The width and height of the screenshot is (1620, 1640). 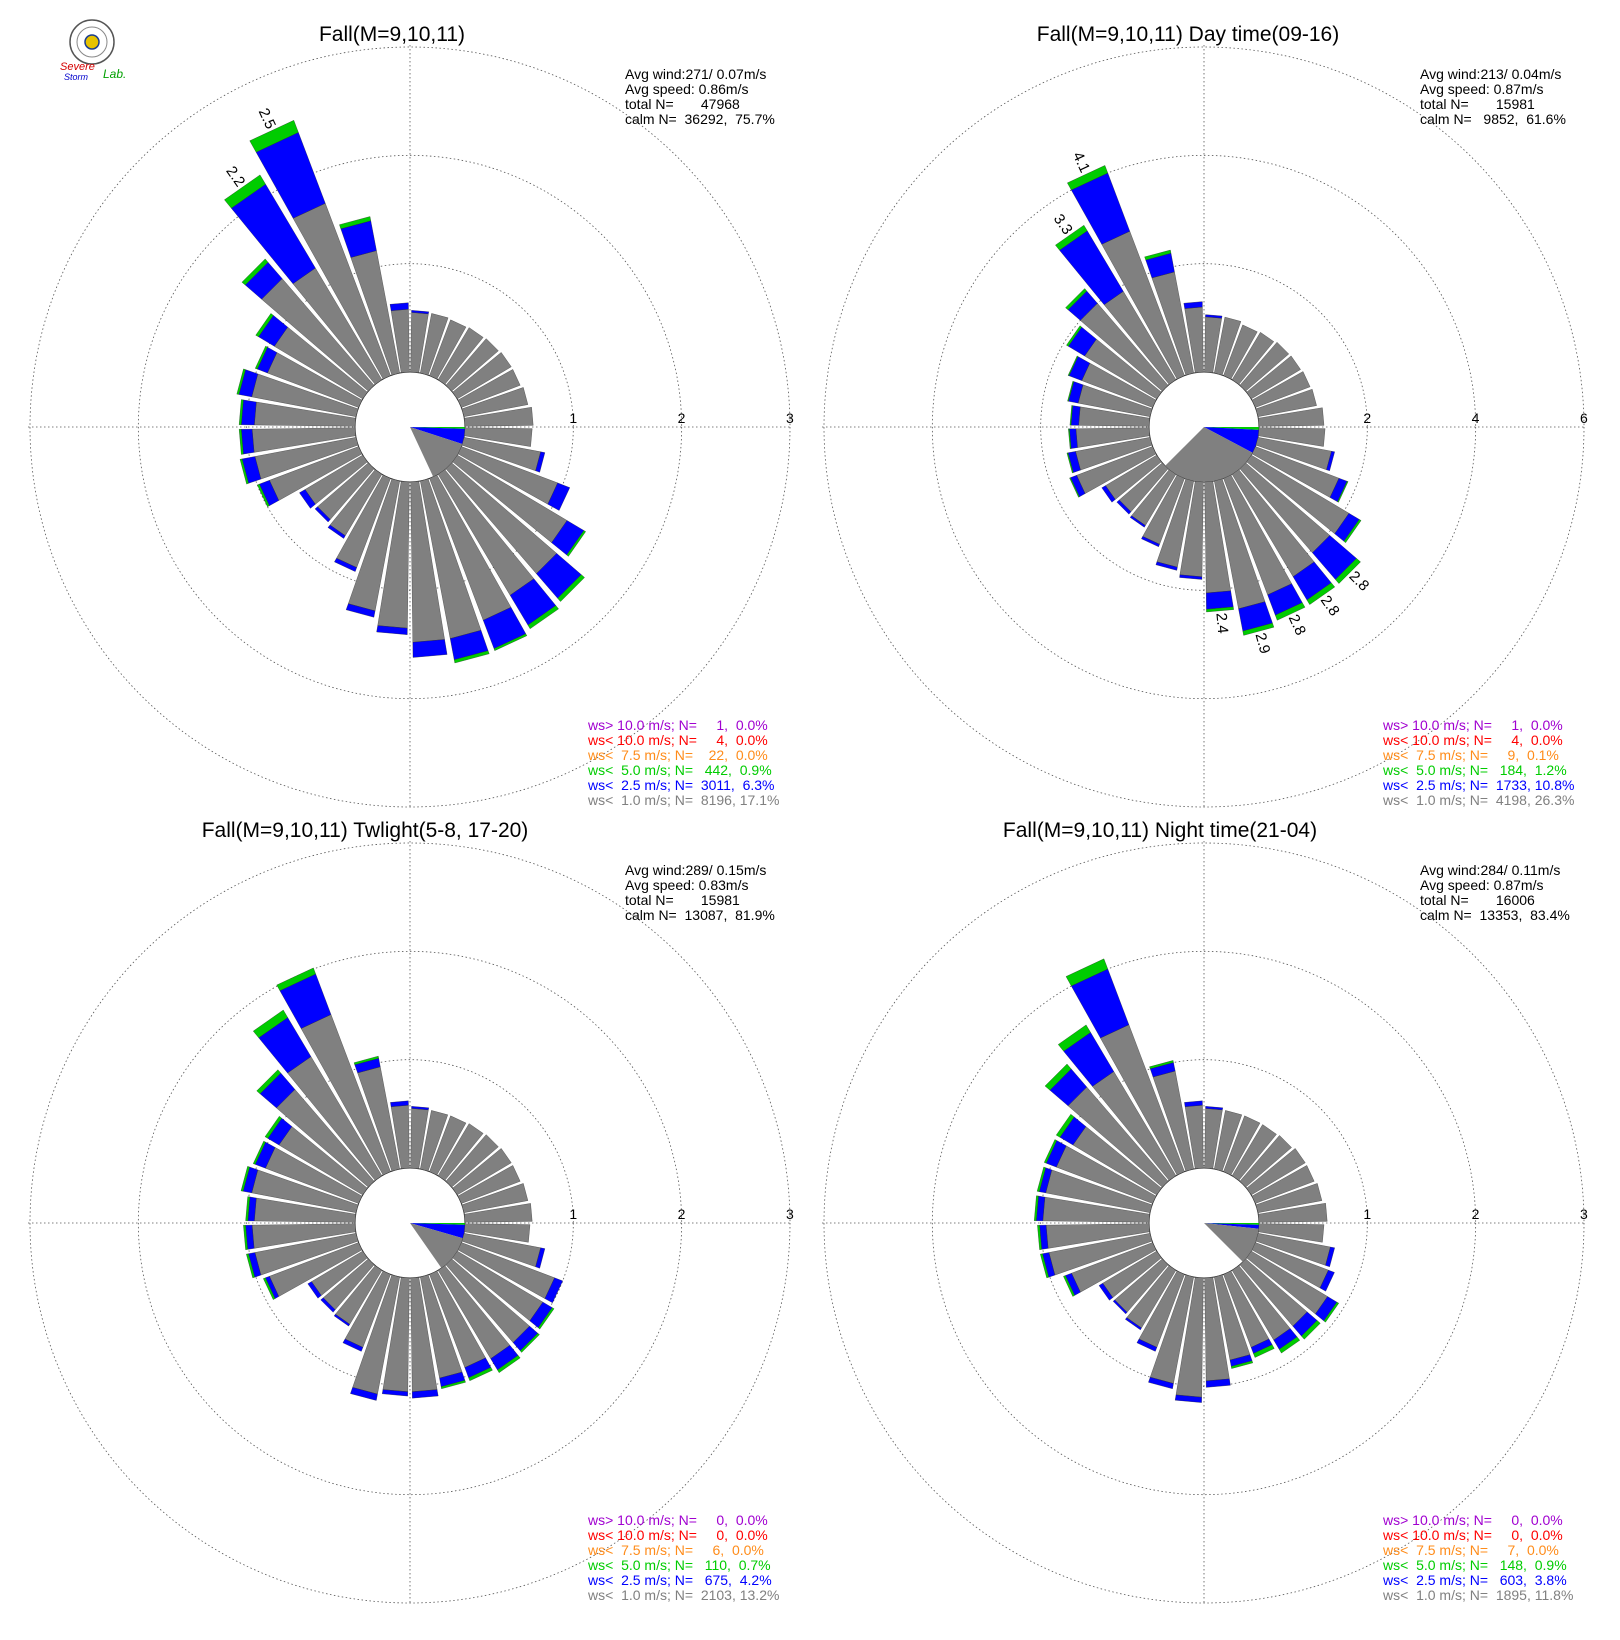 I want to click on stats-line: calm N= 9852, 61.6%, so click(x=1493, y=119).